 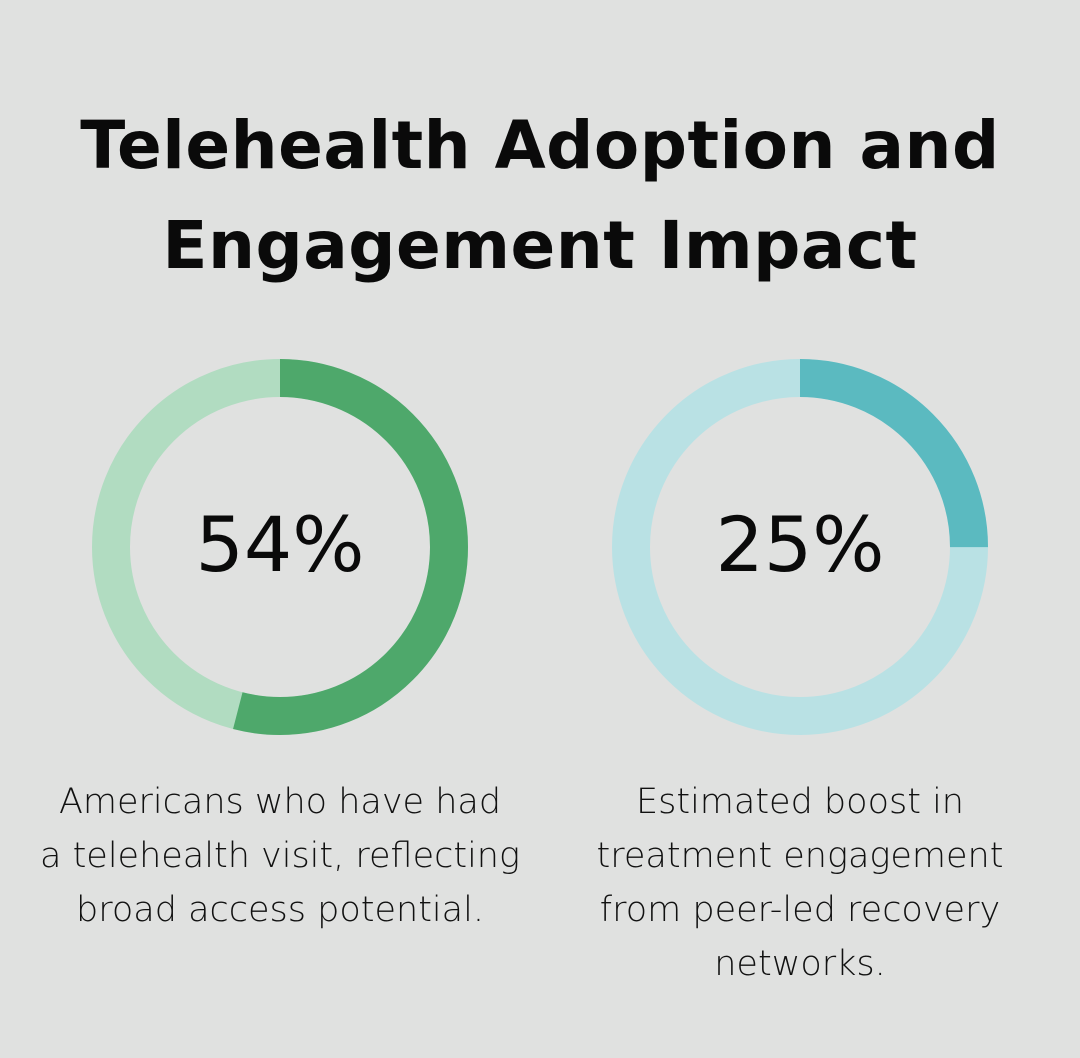 I want to click on description-line: Estimated boost in, so click(x=800, y=802).